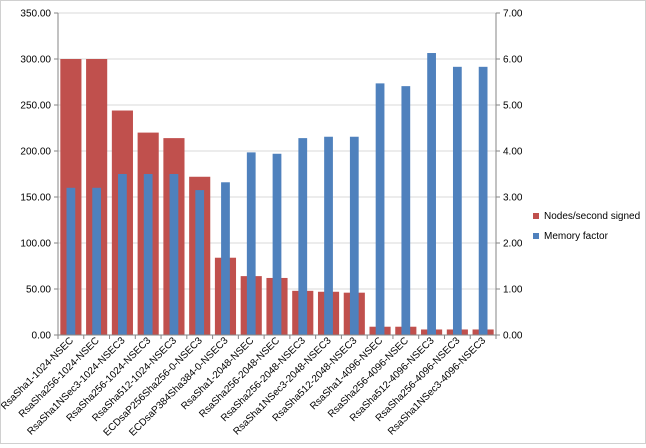  What do you see at coordinates (513, 106) in the screenshot?
I see `right-tick-label: 5.00` at bounding box center [513, 106].